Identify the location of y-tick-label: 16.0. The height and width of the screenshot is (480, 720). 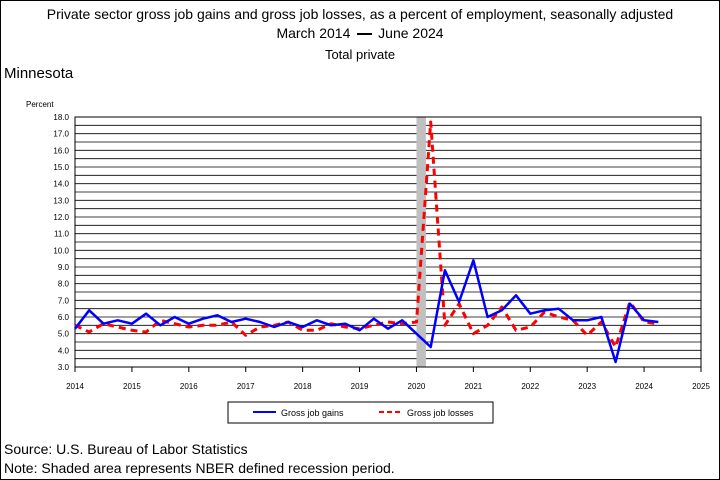
(61, 150).